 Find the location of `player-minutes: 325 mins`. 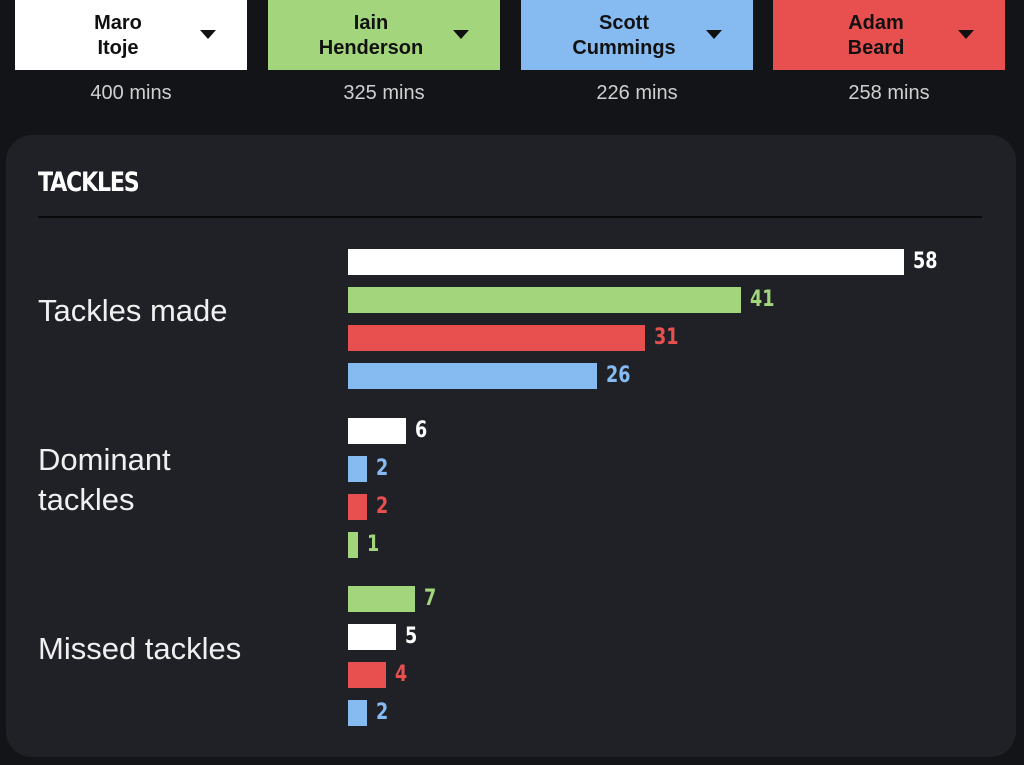

player-minutes: 325 mins is located at coordinates (384, 93).